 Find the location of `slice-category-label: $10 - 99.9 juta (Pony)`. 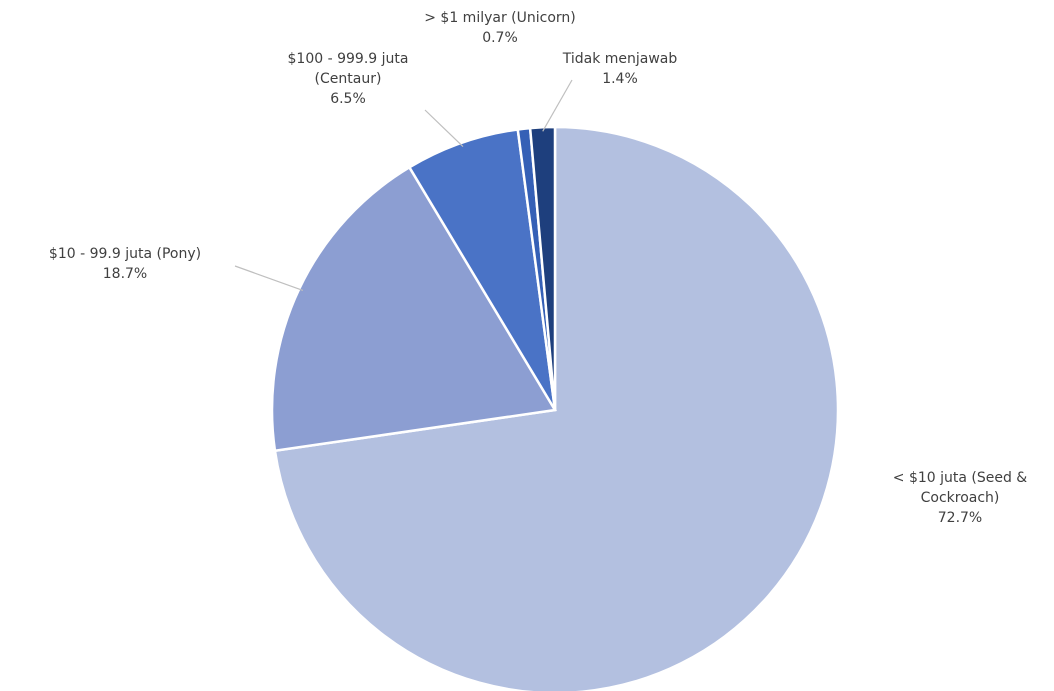

slice-category-label: $10 - 99.9 juta (Pony) is located at coordinates (125, 254).